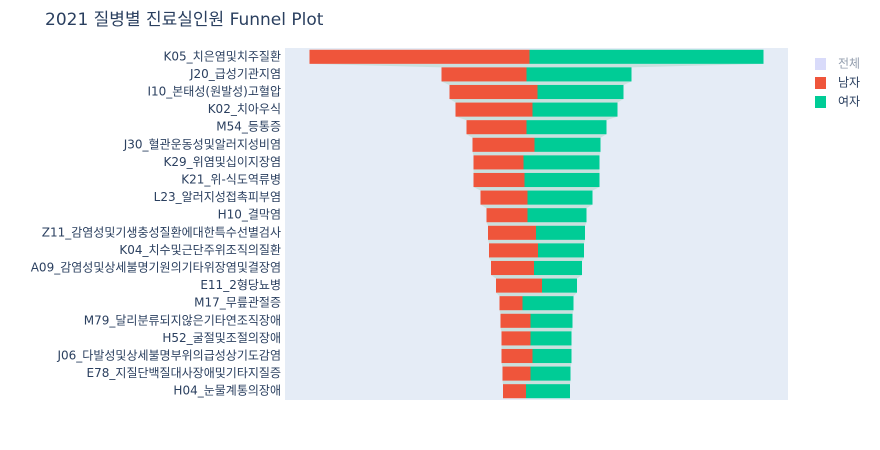  Describe the element at coordinates (168, 356) in the screenshot. I see `y-tick-label: J06_다발성및상세불명부위의급성상기도감염` at that location.